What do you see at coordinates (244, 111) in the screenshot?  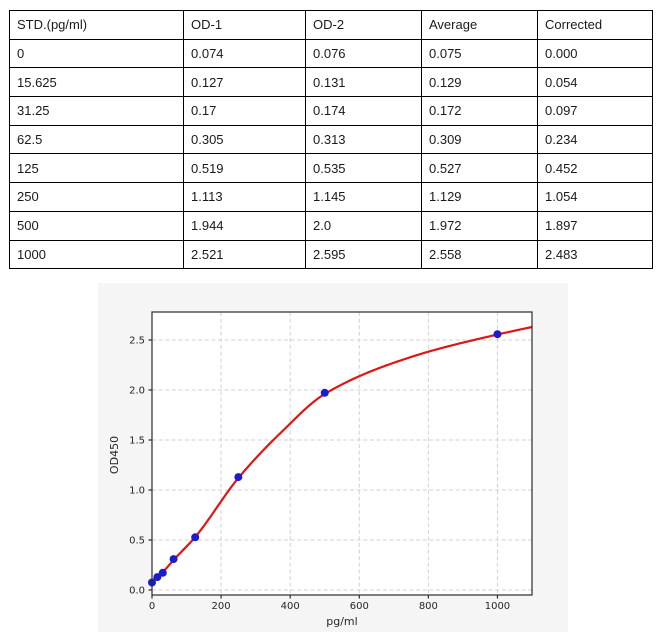 I see `table-cell: 0.17` at bounding box center [244, 111].